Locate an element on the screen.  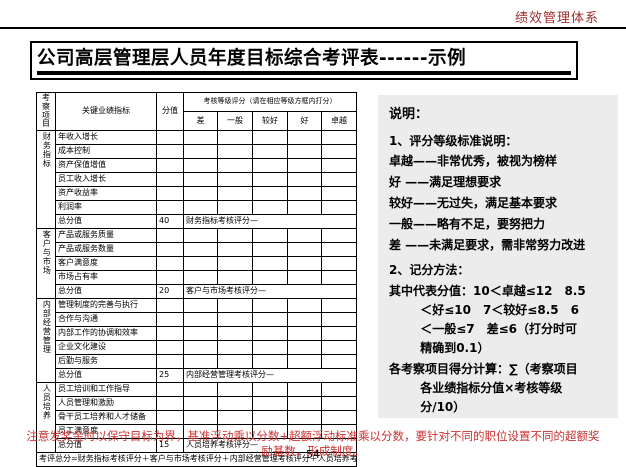
kpi-label: 年收入增长 is located at coordinates (106, 138).